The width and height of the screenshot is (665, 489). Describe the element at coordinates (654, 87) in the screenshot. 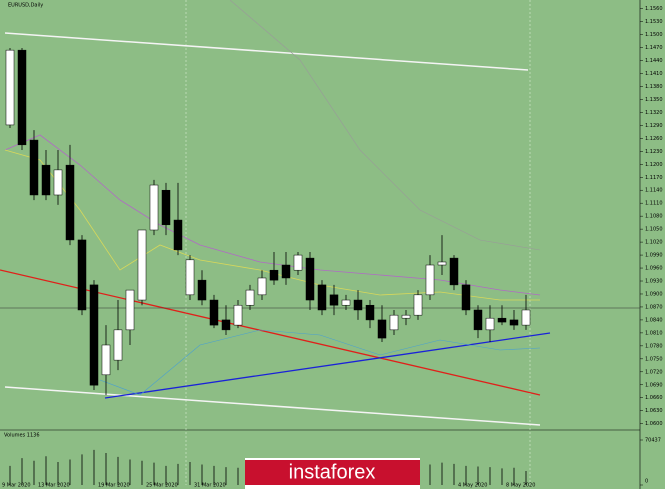

I see `y-tick-label: 1.1380` at that location.